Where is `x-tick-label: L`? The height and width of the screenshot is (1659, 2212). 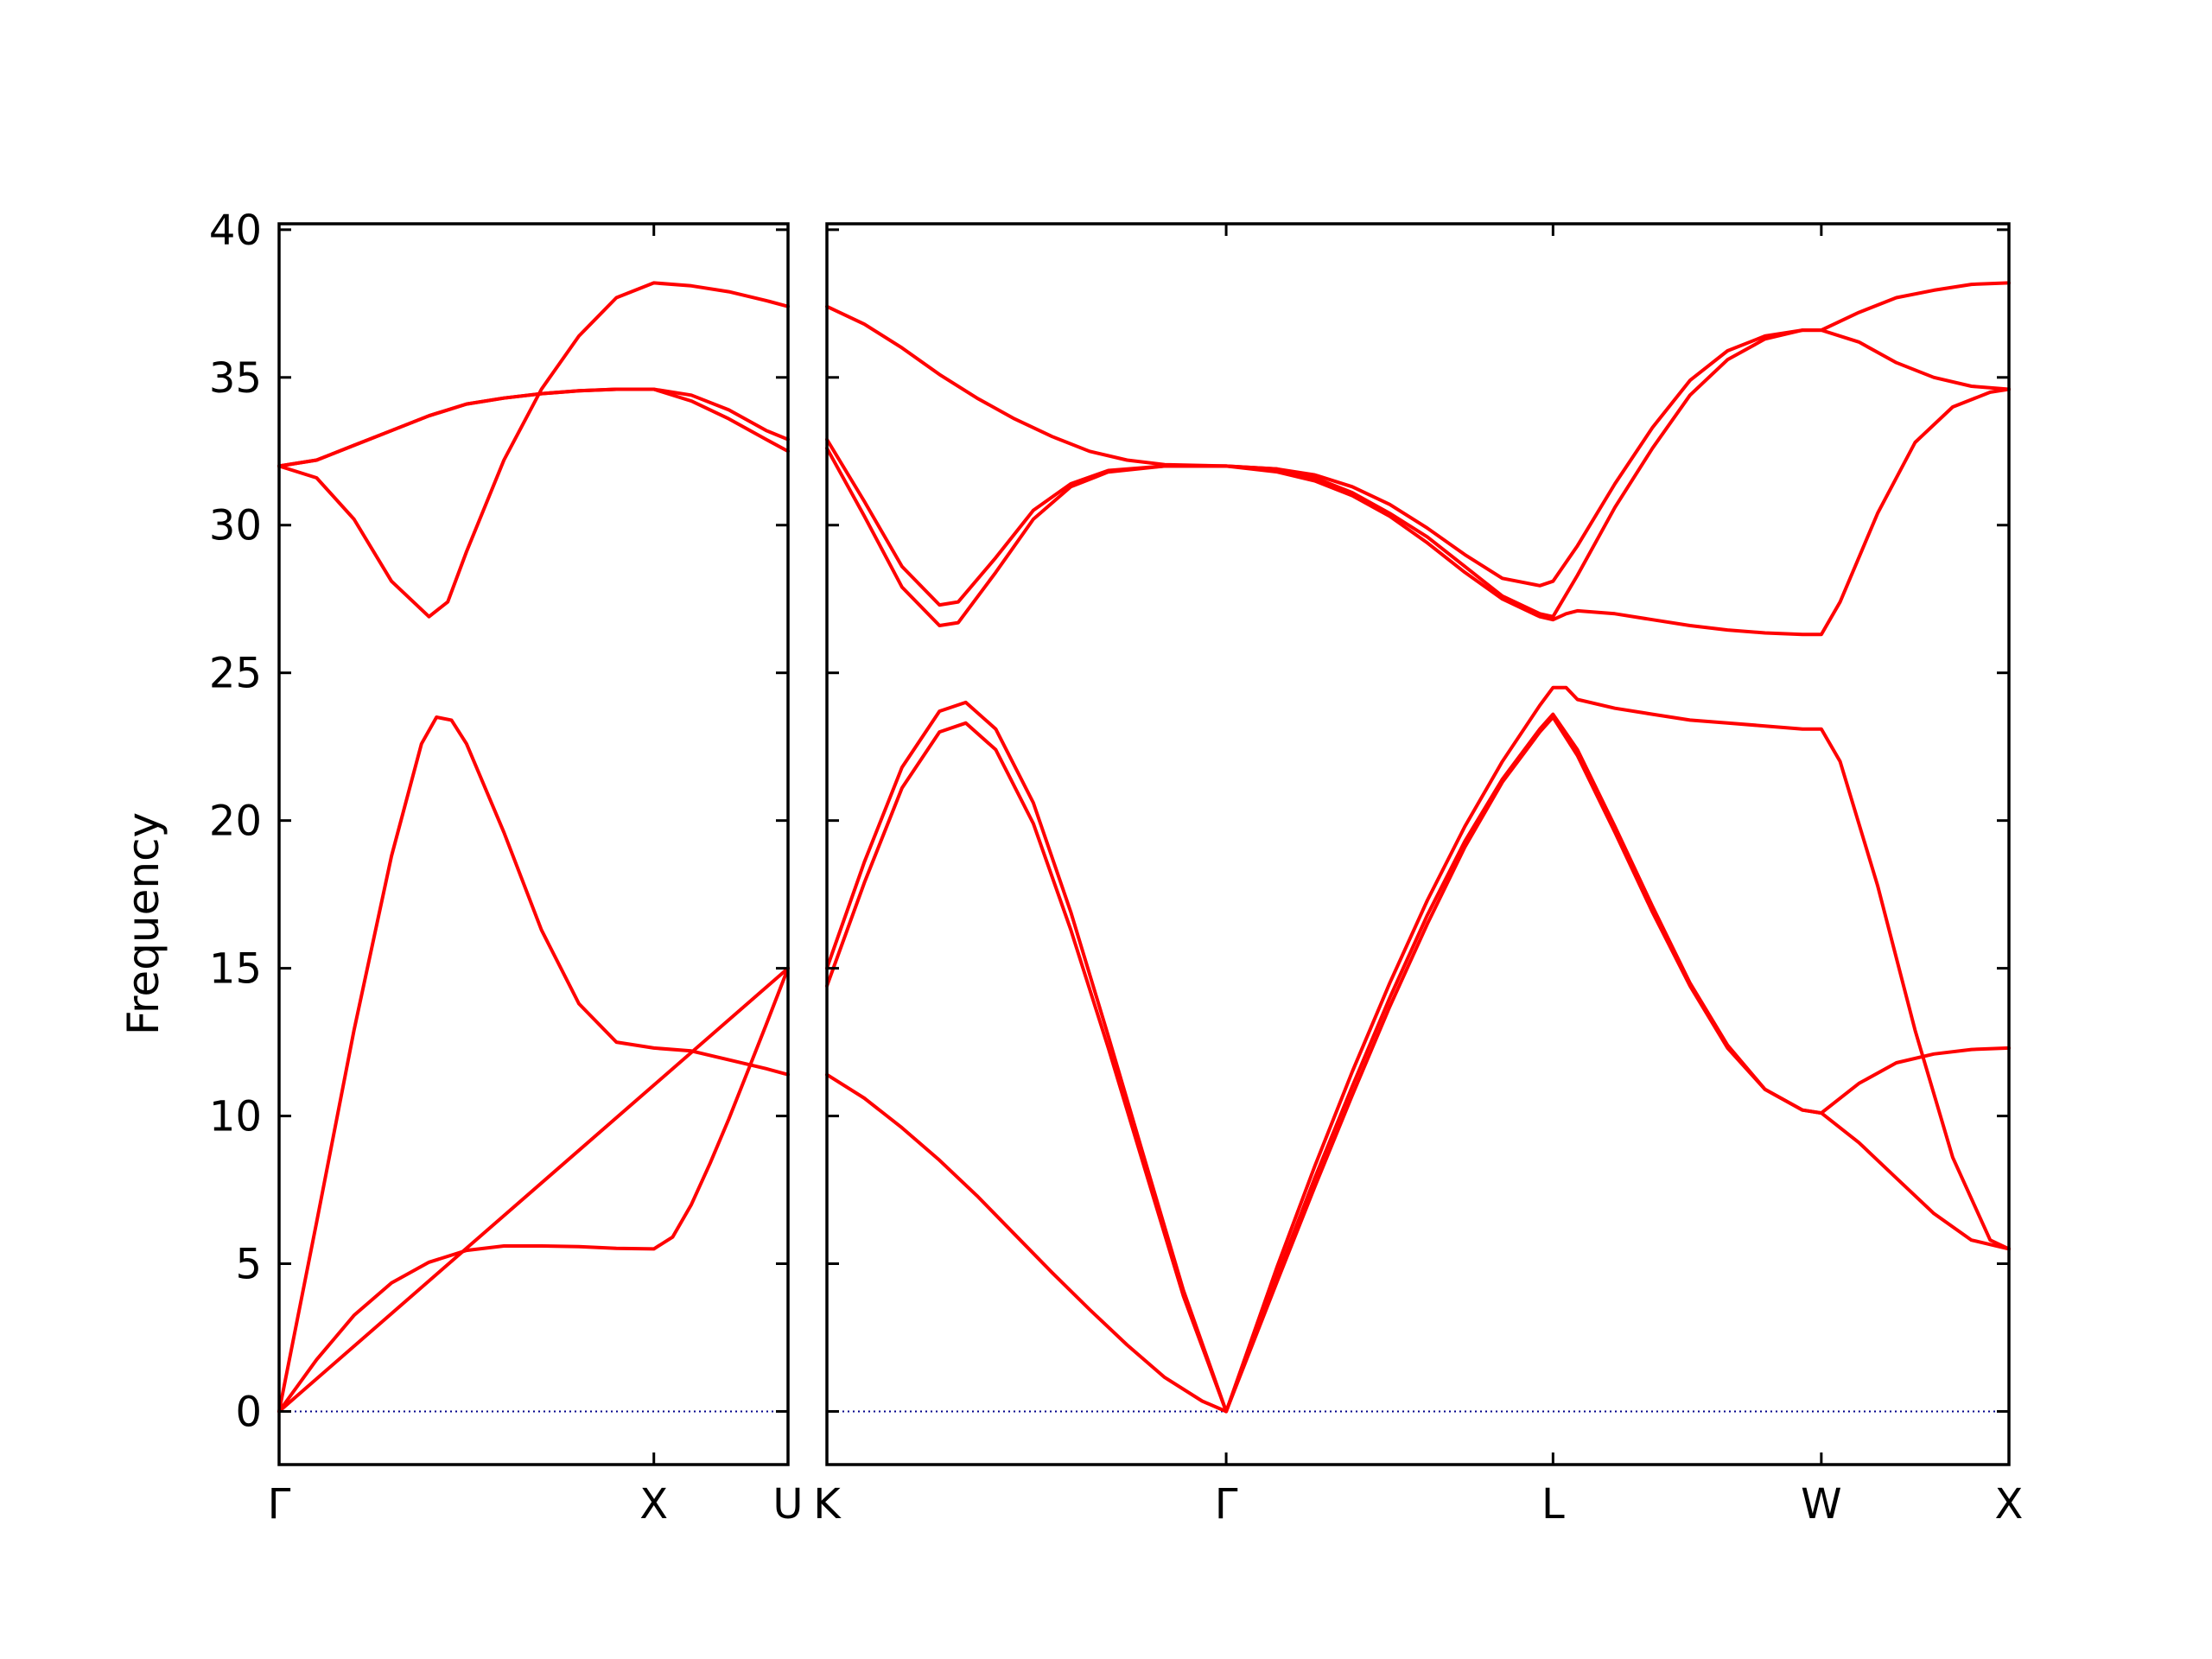 x-tick-label: L is located at coordinates (1553, 1504).